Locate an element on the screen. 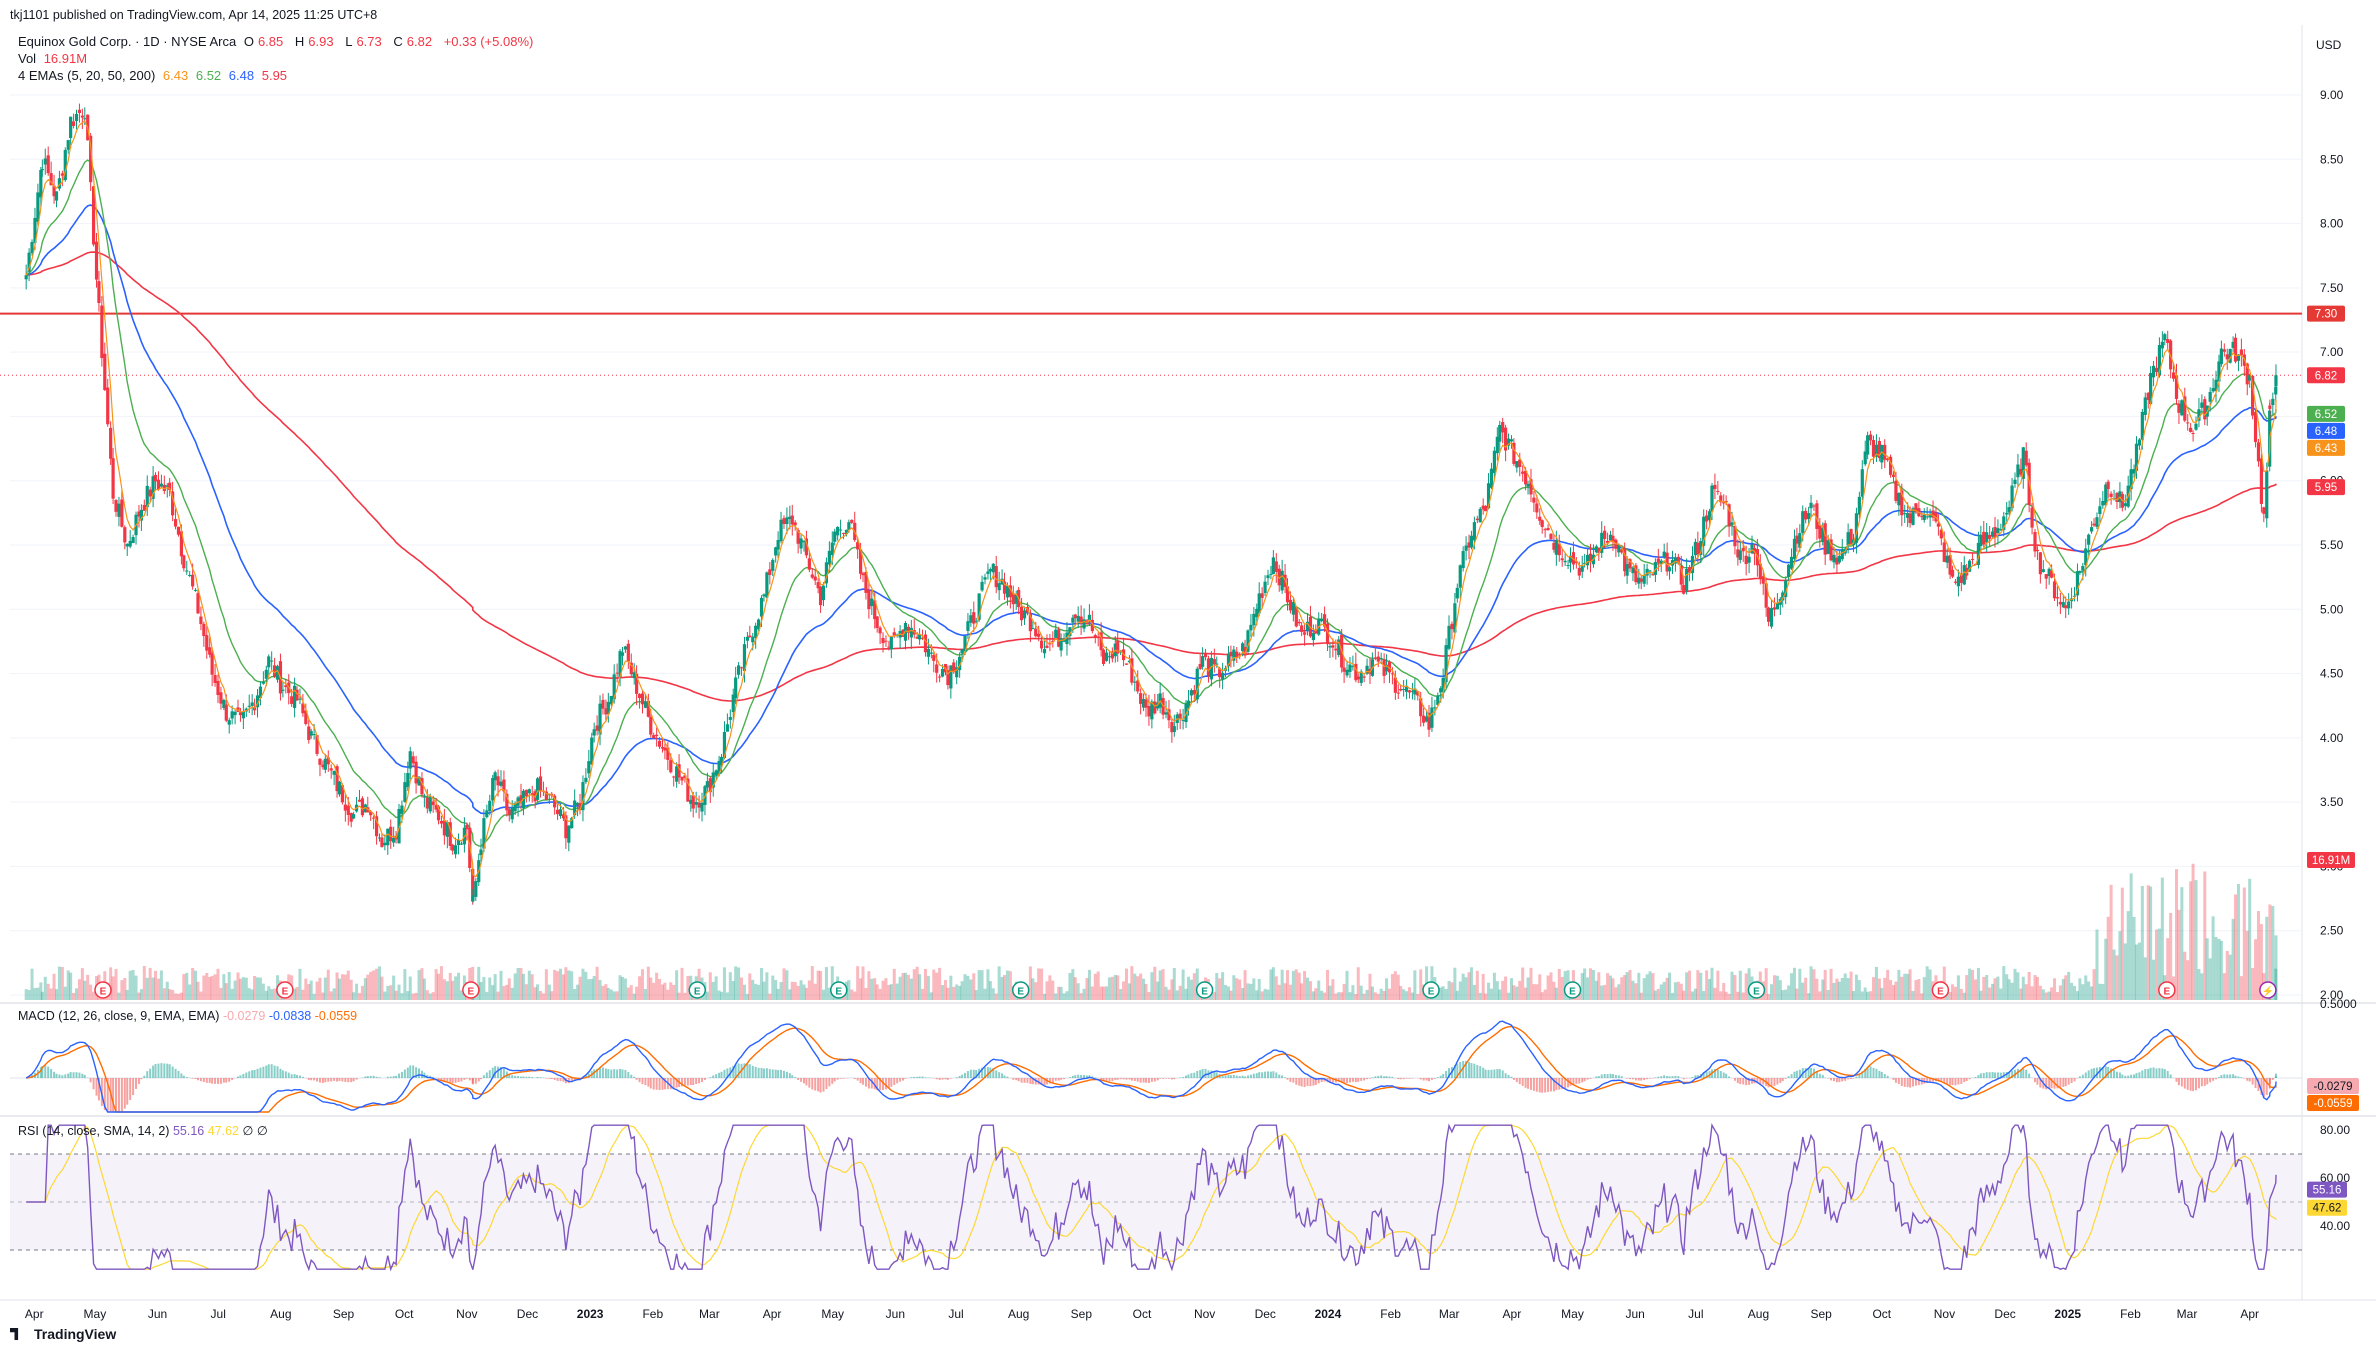 This screenshot has height=1350, width=2376. symbol-name: Equinox Gold Corp. · 1D · NYSE Arca is located at coordinates (127, 41).